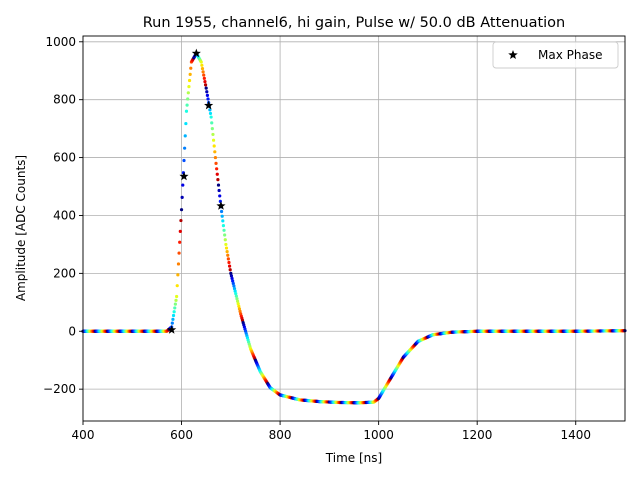 The width and height of the screenshot is (640, 480). I want to click on max-phase-series, so click(196, 191).